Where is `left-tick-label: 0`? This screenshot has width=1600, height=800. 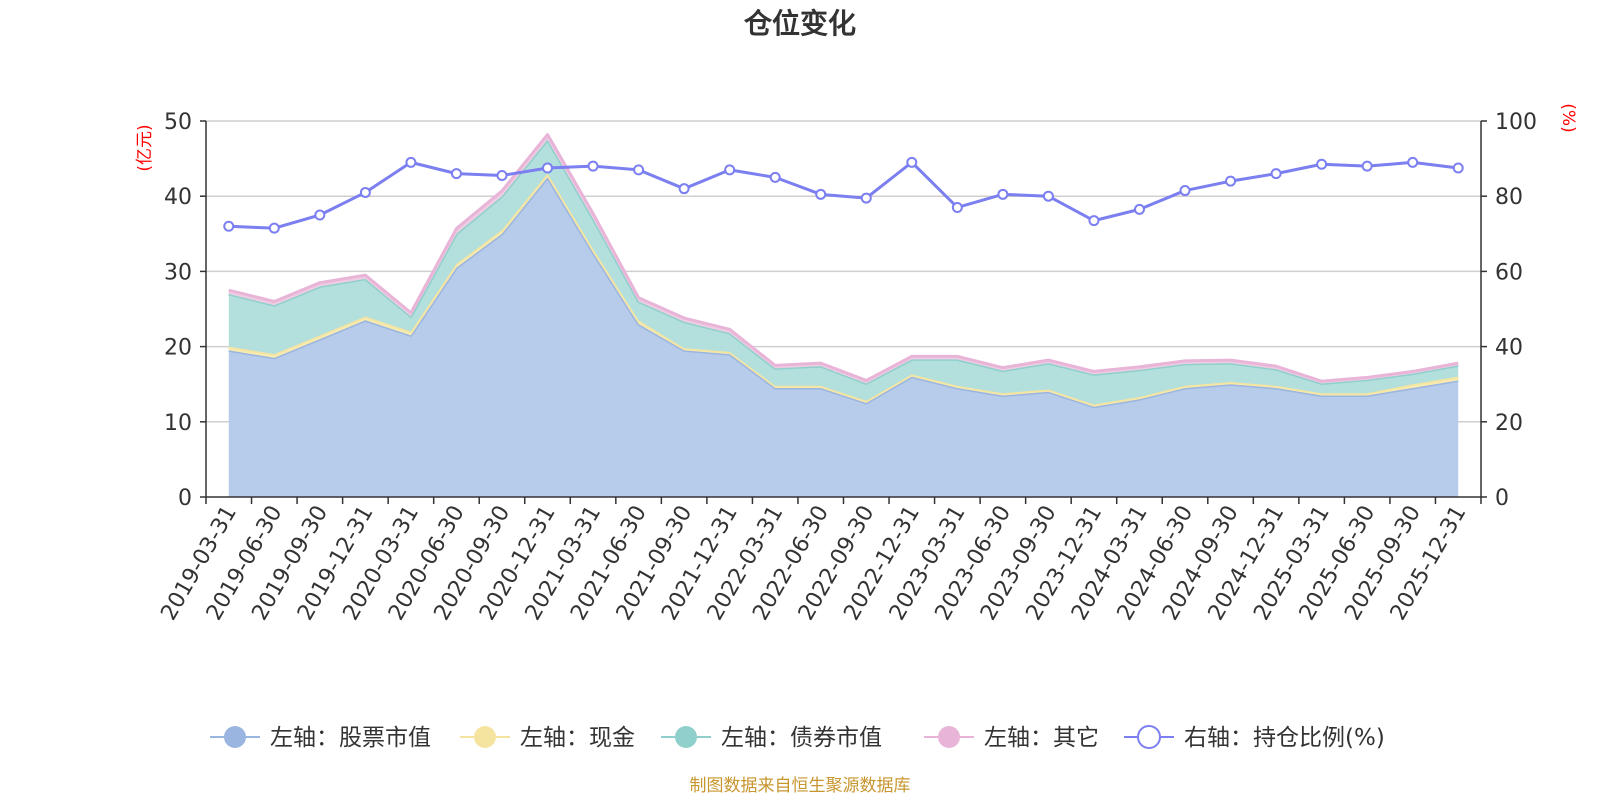 left-tick-label: 0 is located at coordinates (185, 498).